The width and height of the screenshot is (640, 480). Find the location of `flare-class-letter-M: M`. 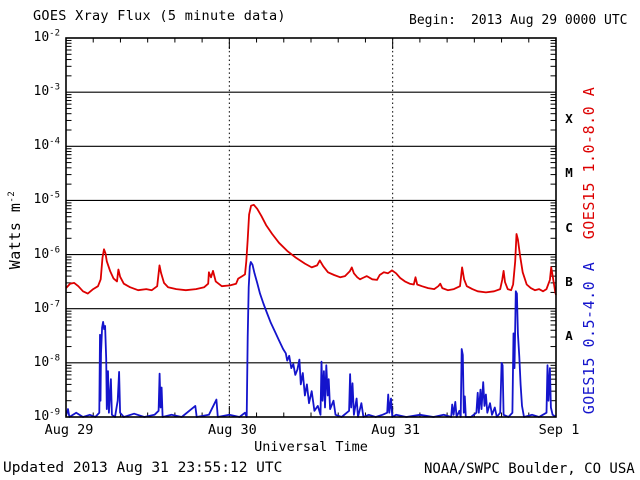

flare-class-letter-M: M is located at coordinates (569, 173).